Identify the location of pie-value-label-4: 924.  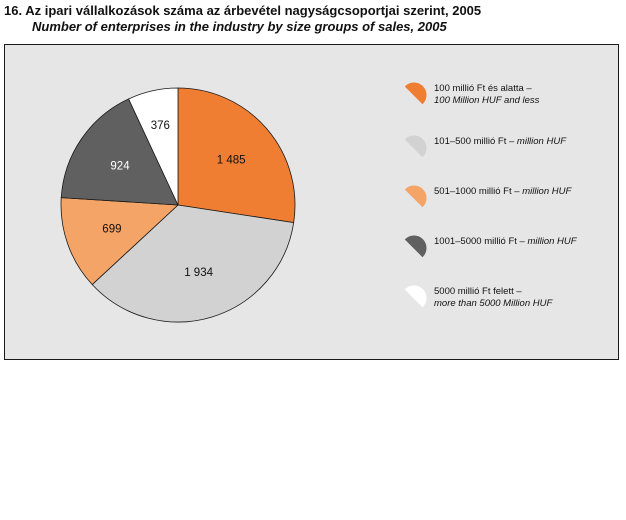
(120, 166).